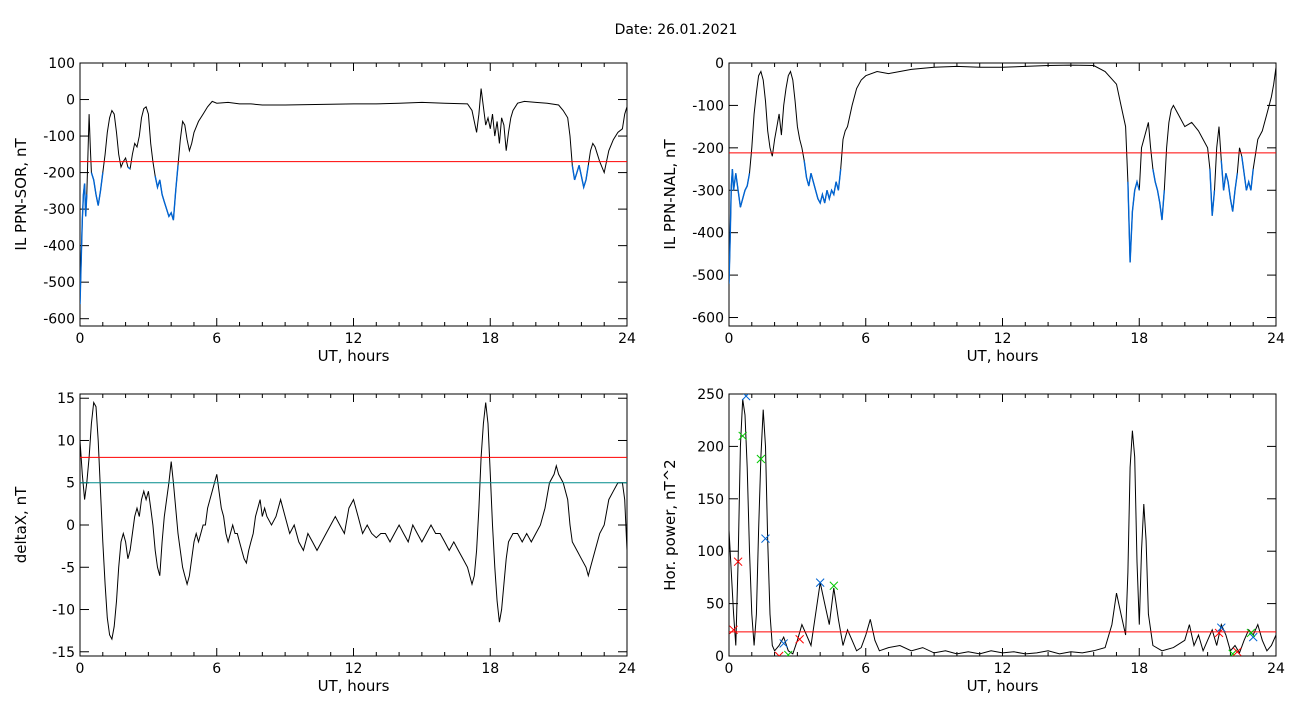  What do you see at coordinates (66, 399) in the screenshot?
I see `y-tick-label: 15` at bounding box center [66, 399].